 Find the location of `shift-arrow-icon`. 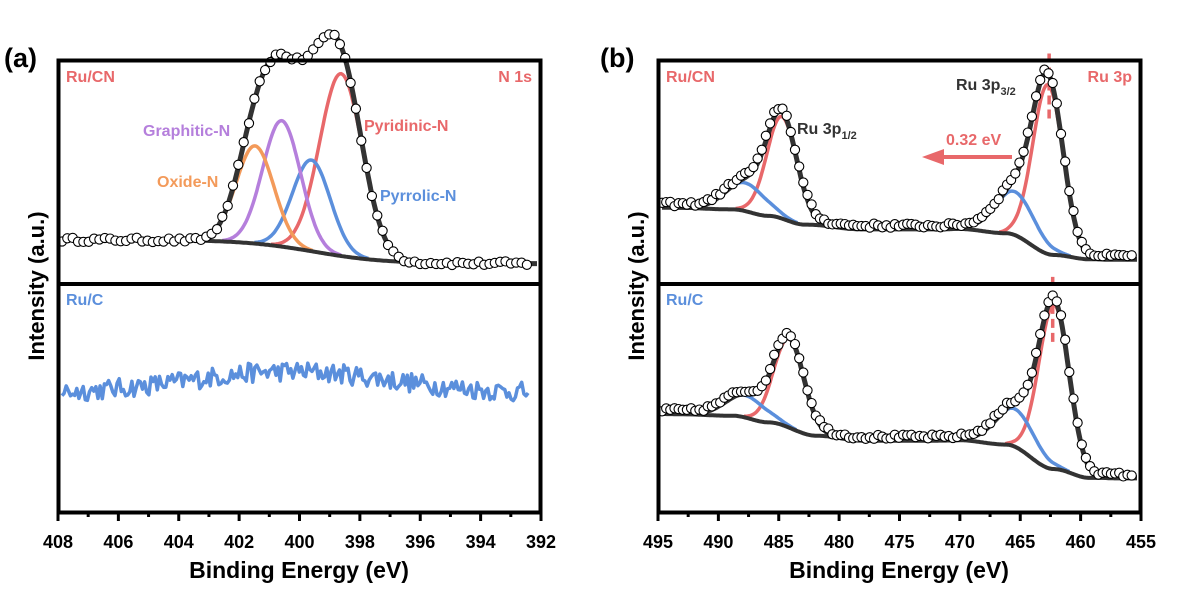

shift-arrow-icon is located at coordinates (967, 157).